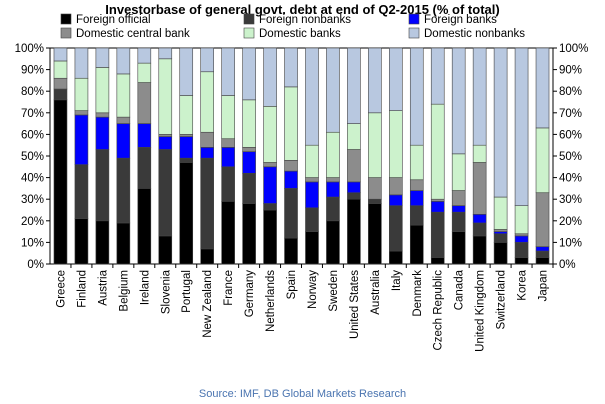 Image resolution: width=605 pixels, height=404 pixels. Describe the element at coordinates (32, 135) in the screenshot. I see `y-tick-label-left: 60%` at that location.